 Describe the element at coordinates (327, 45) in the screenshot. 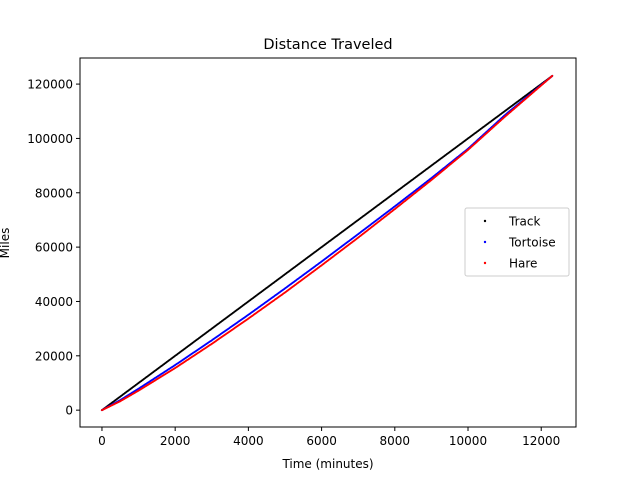

I see `chart-title: Distance Traveled` at that location.